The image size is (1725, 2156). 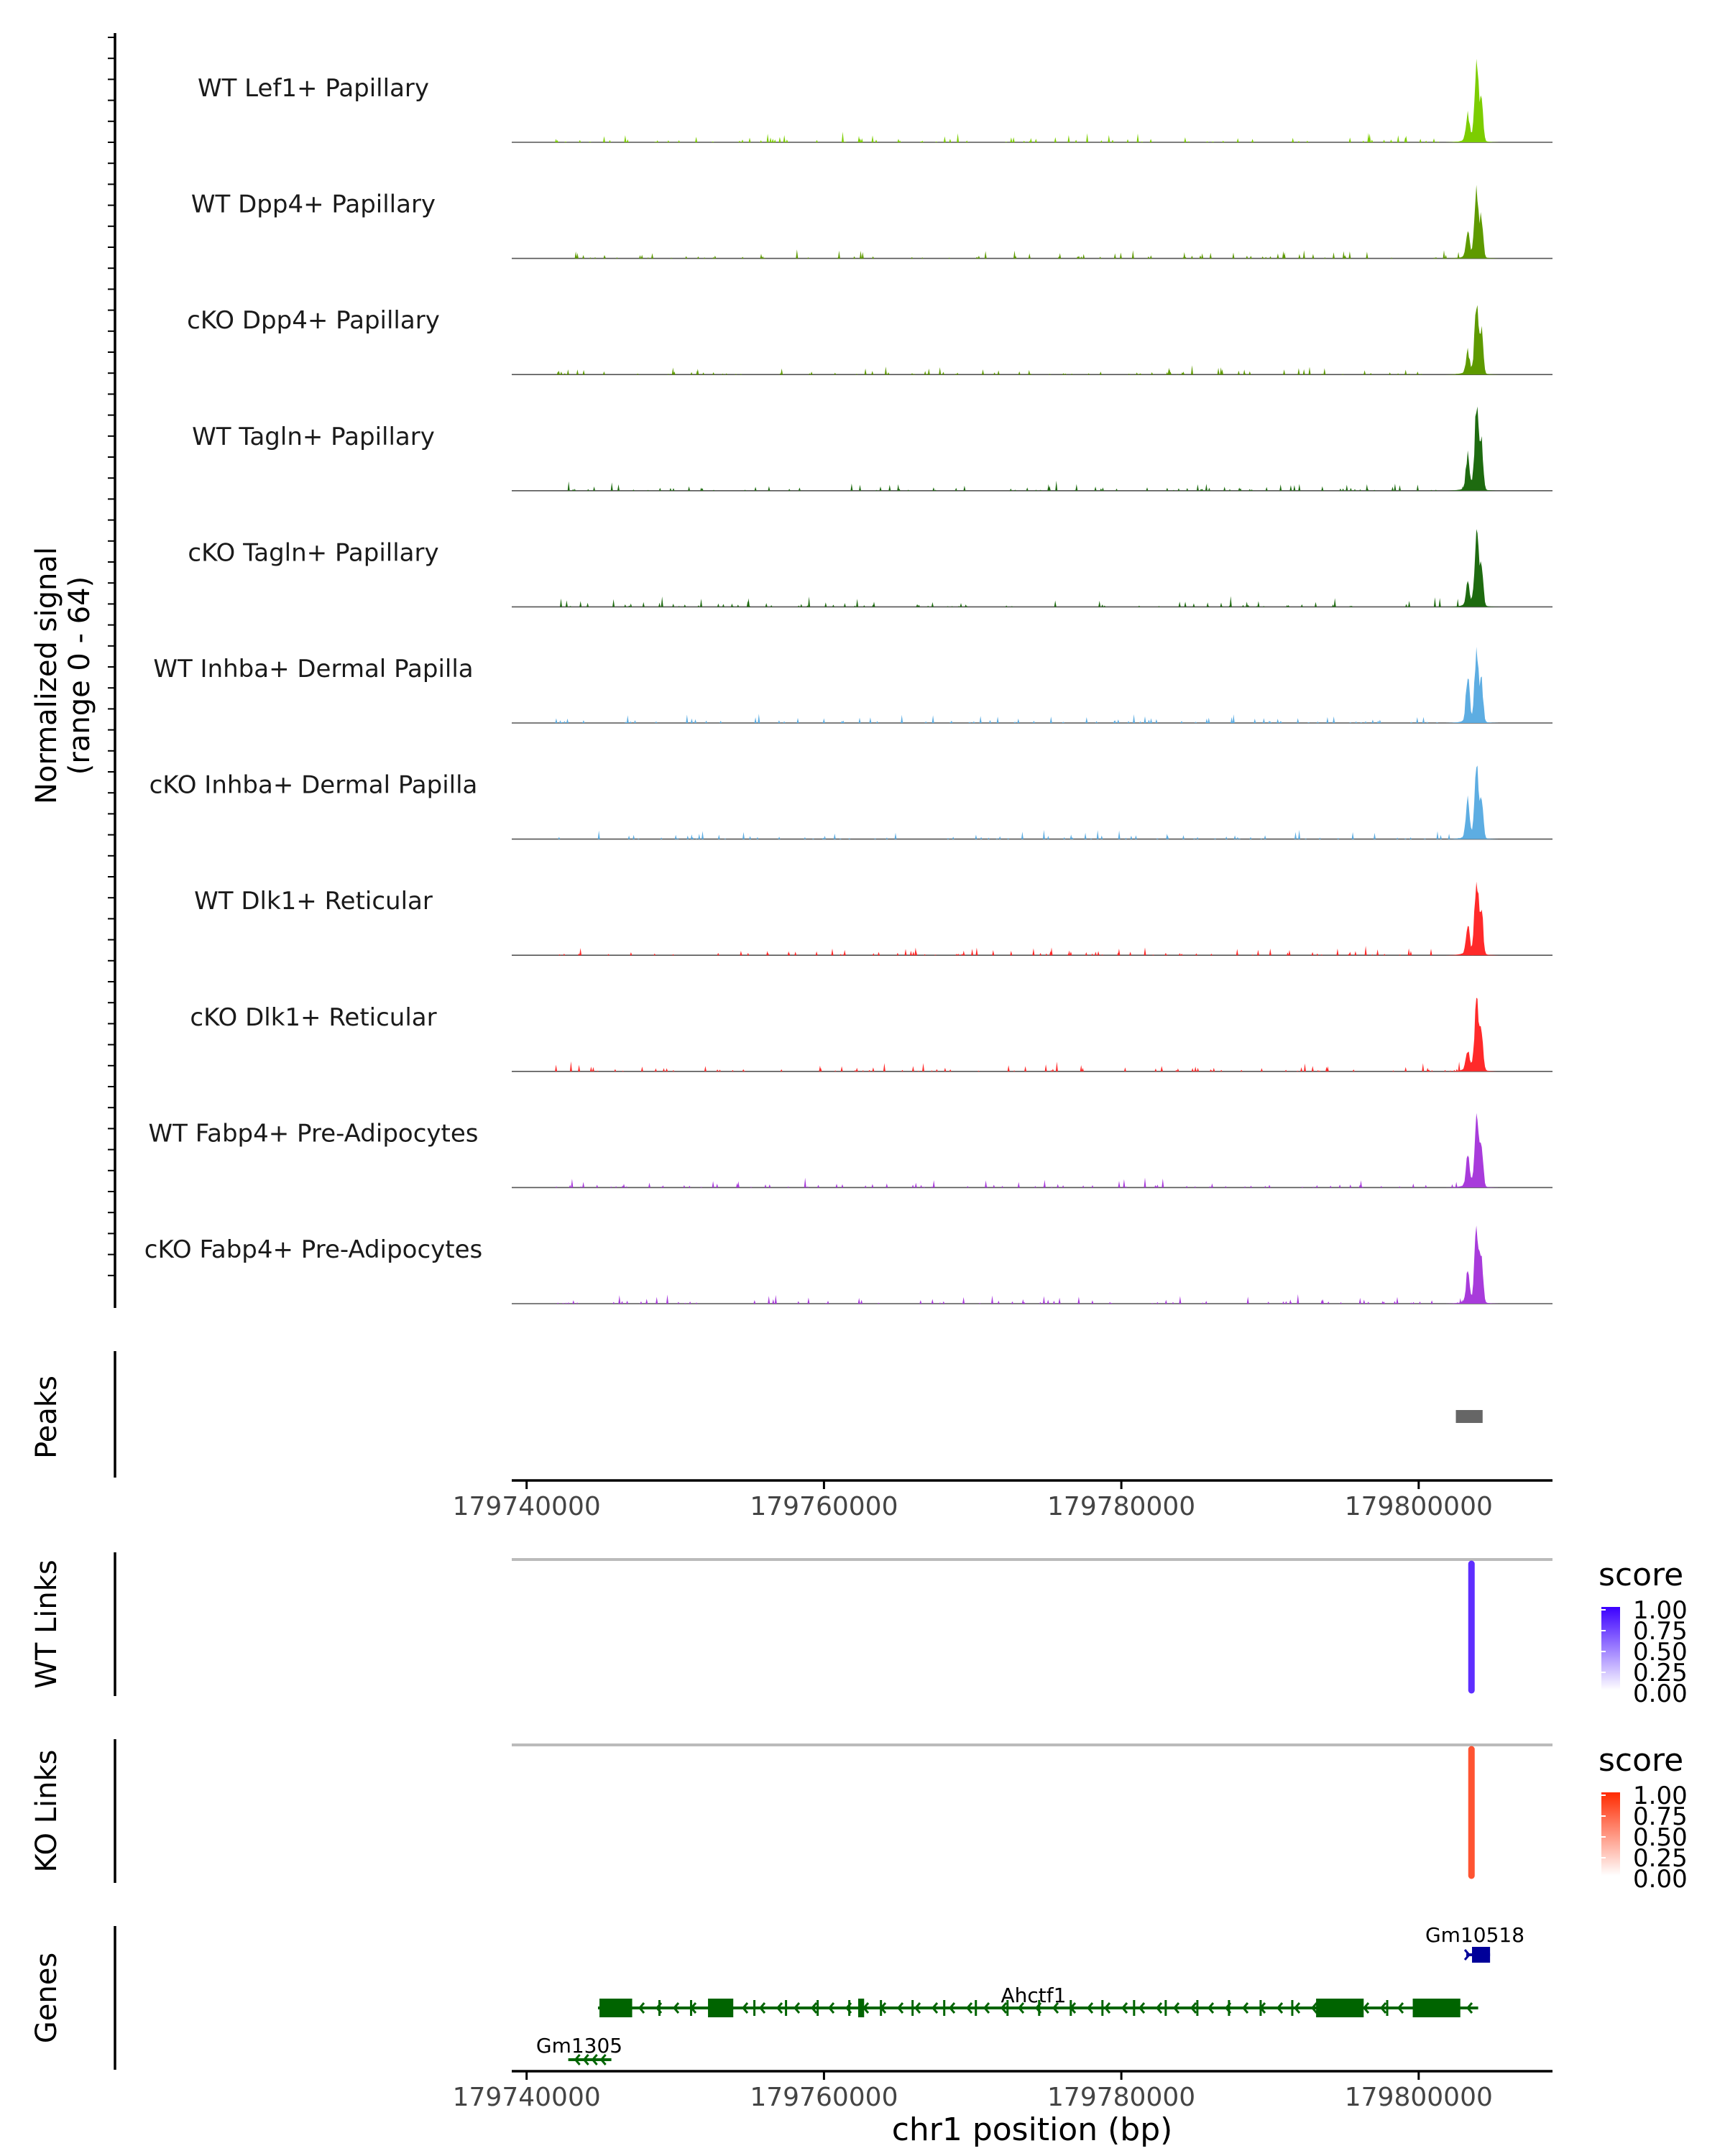 I want to click on track-label: WT Inhba+ Dermal Papilla, so click(x=313, y=669).